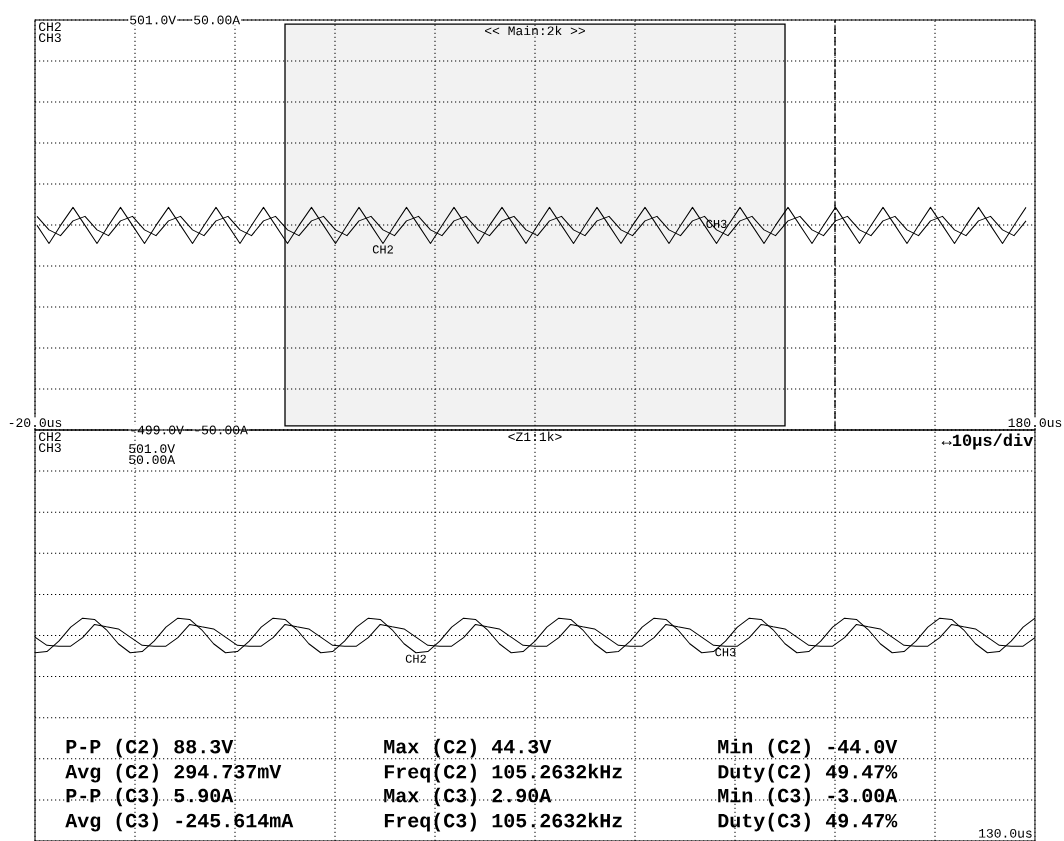 Image resolution: width=1064 pixels, height=841 pixels. Describe the element at coordinates (503, 822) in the screenshot. I see `text: Freq(C3) 105.2632kHz` at that location.